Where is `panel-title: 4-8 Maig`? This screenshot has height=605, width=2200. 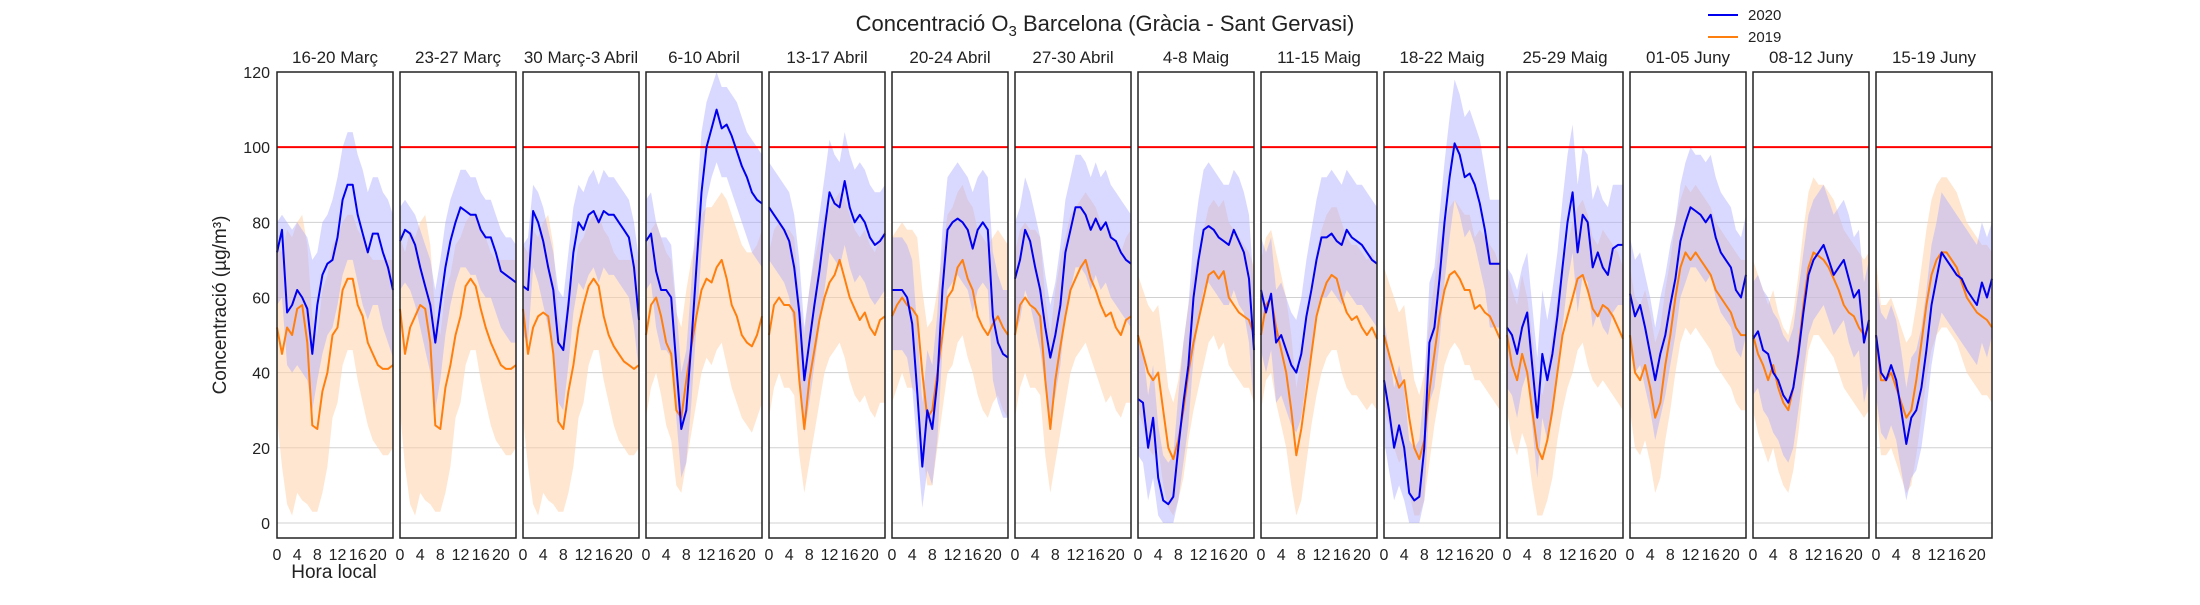
panel-title: 4-8 Maig is located at coordinates (1196, 57).